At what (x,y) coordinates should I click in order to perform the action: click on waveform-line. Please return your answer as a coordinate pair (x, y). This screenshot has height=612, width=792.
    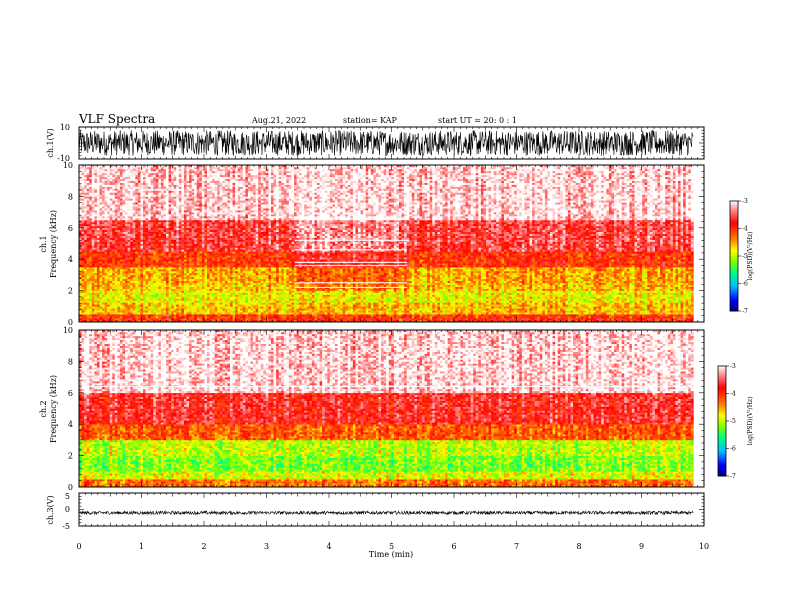
    Looking at the image, I should click on (386, 143).